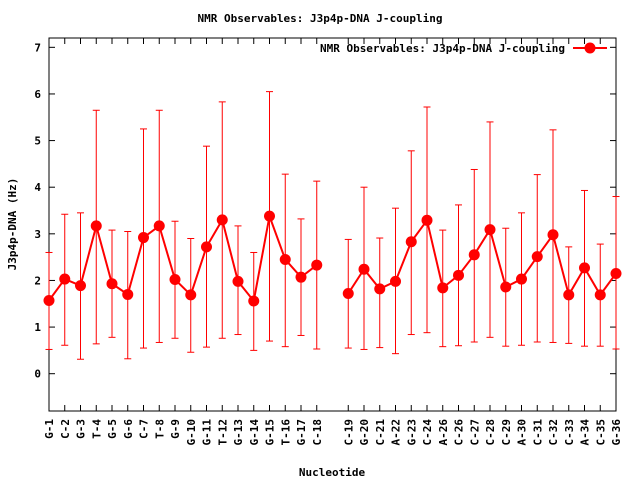  Describe the element at coordinates (112, 429) in the screenshot. I see `x-tick-label: G-5` at that location.